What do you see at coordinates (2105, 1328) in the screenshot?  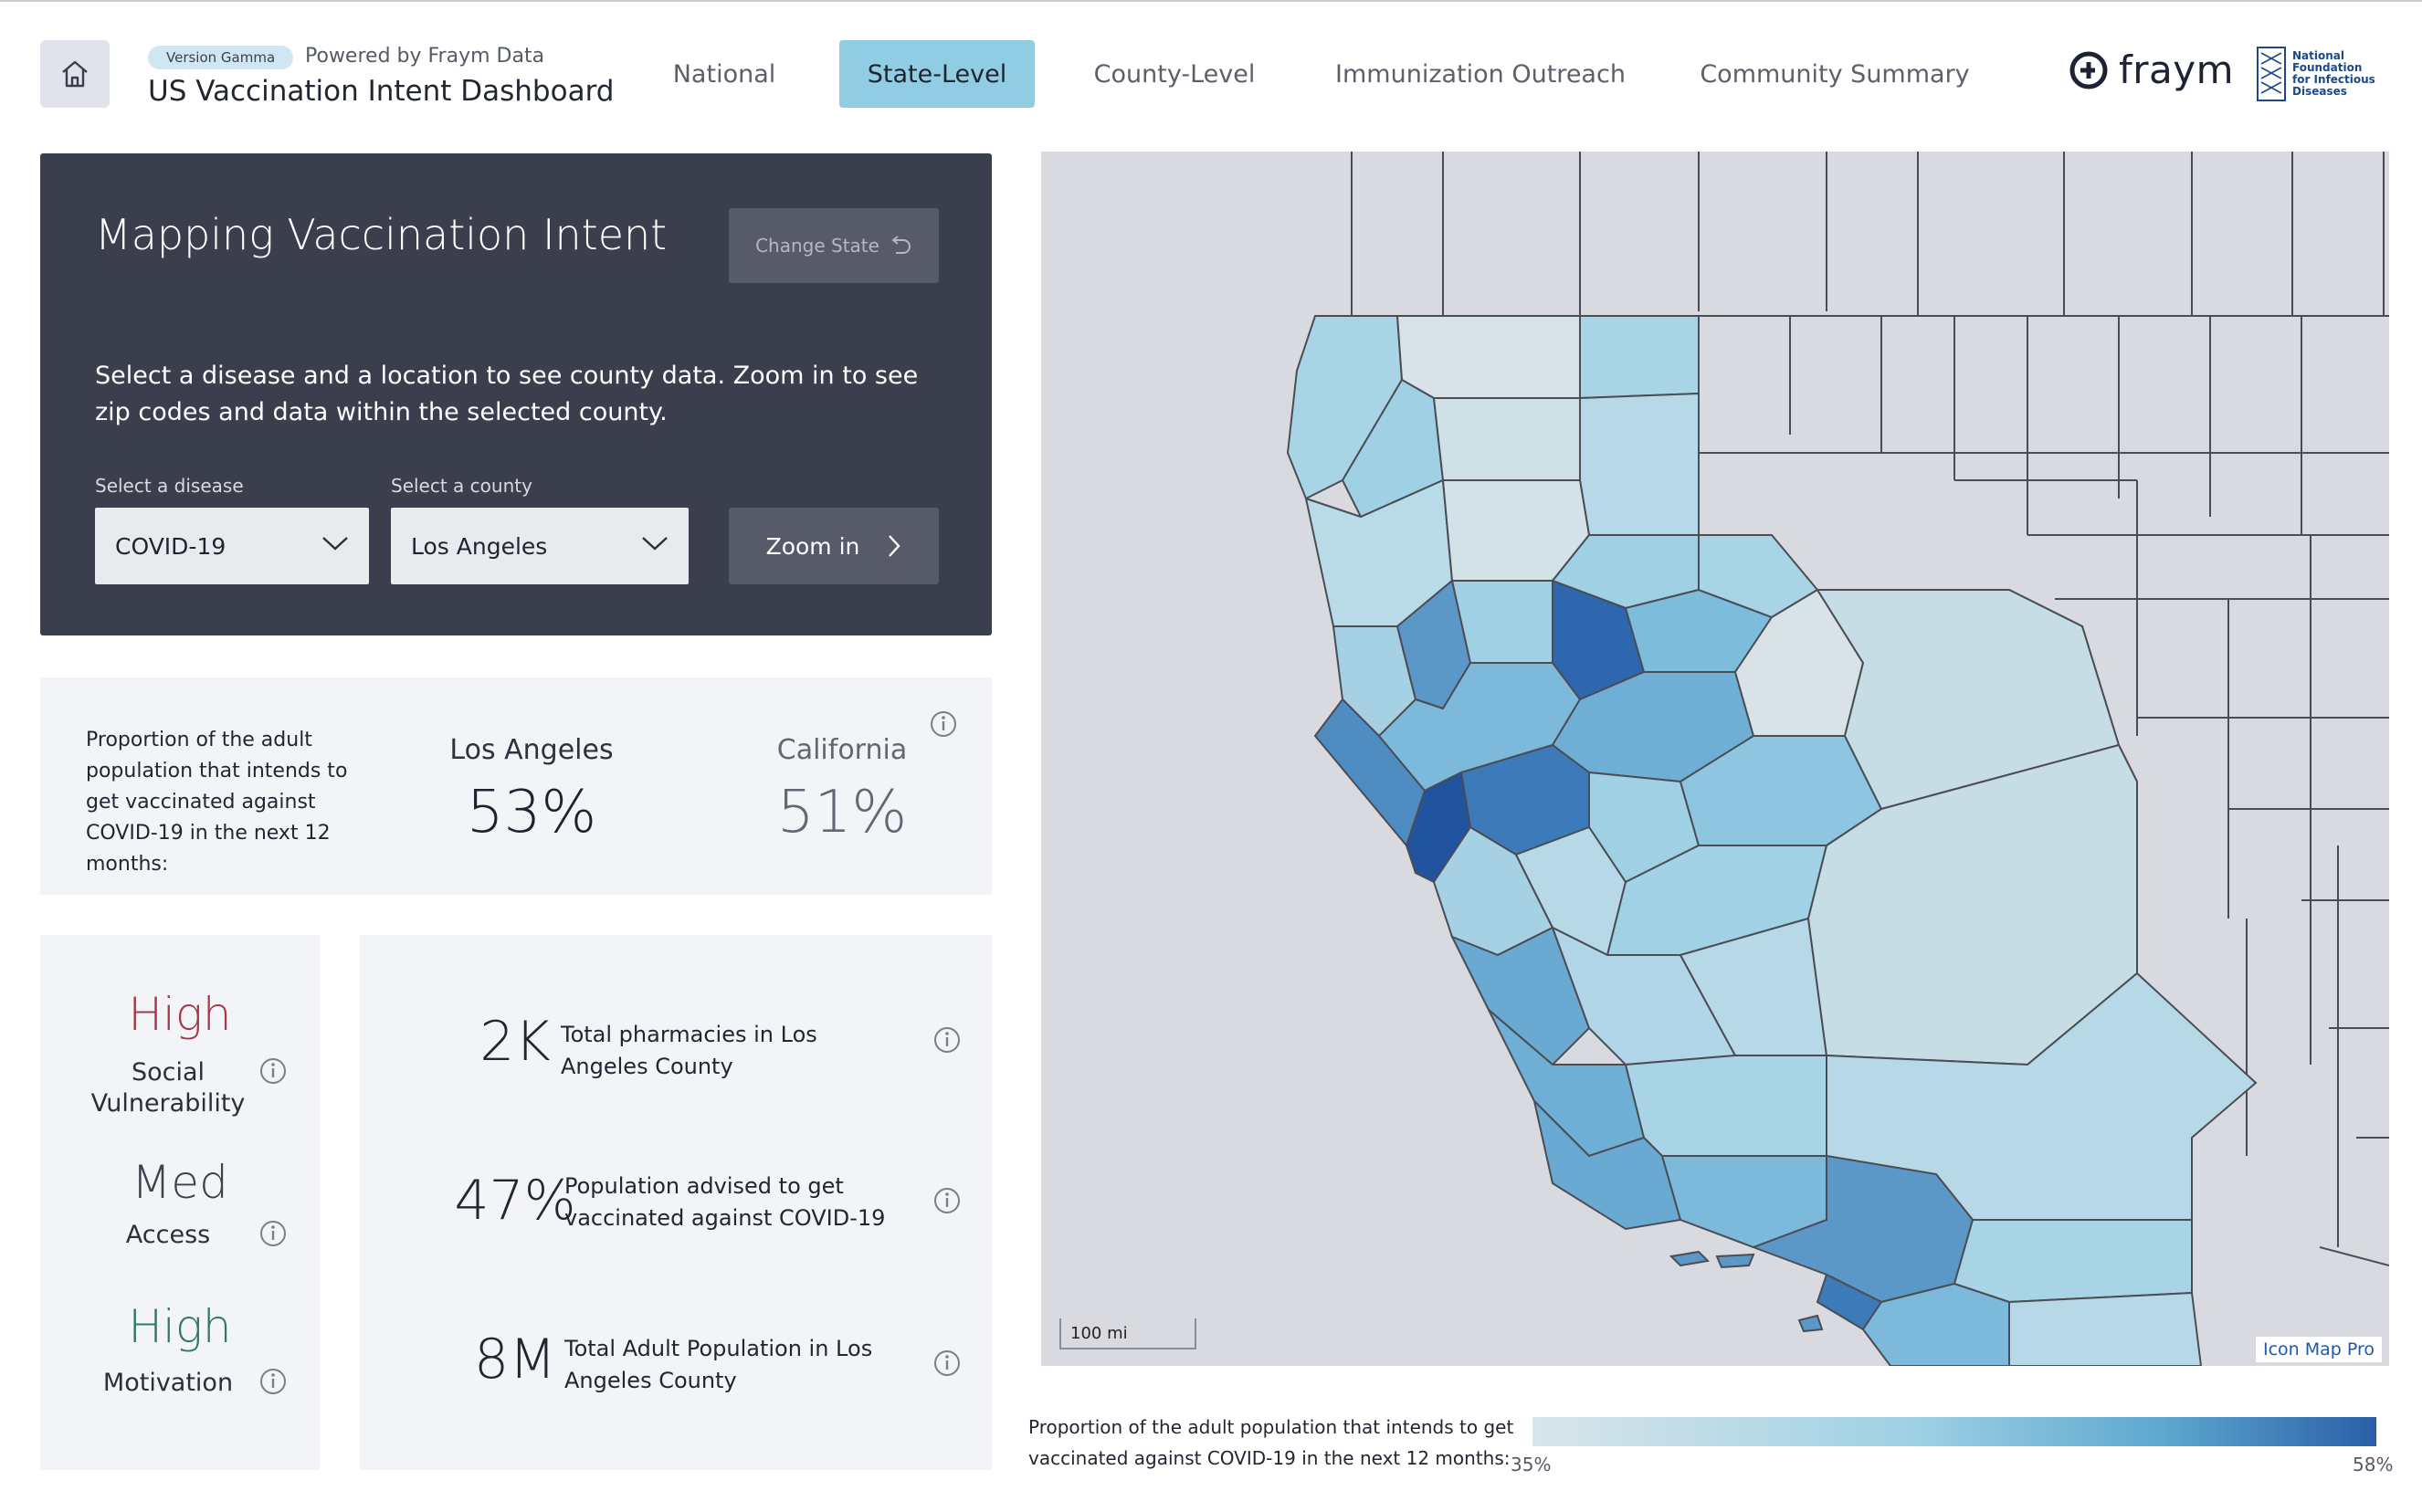 I see `county-imperial` at bounding box center [2105, 1328].